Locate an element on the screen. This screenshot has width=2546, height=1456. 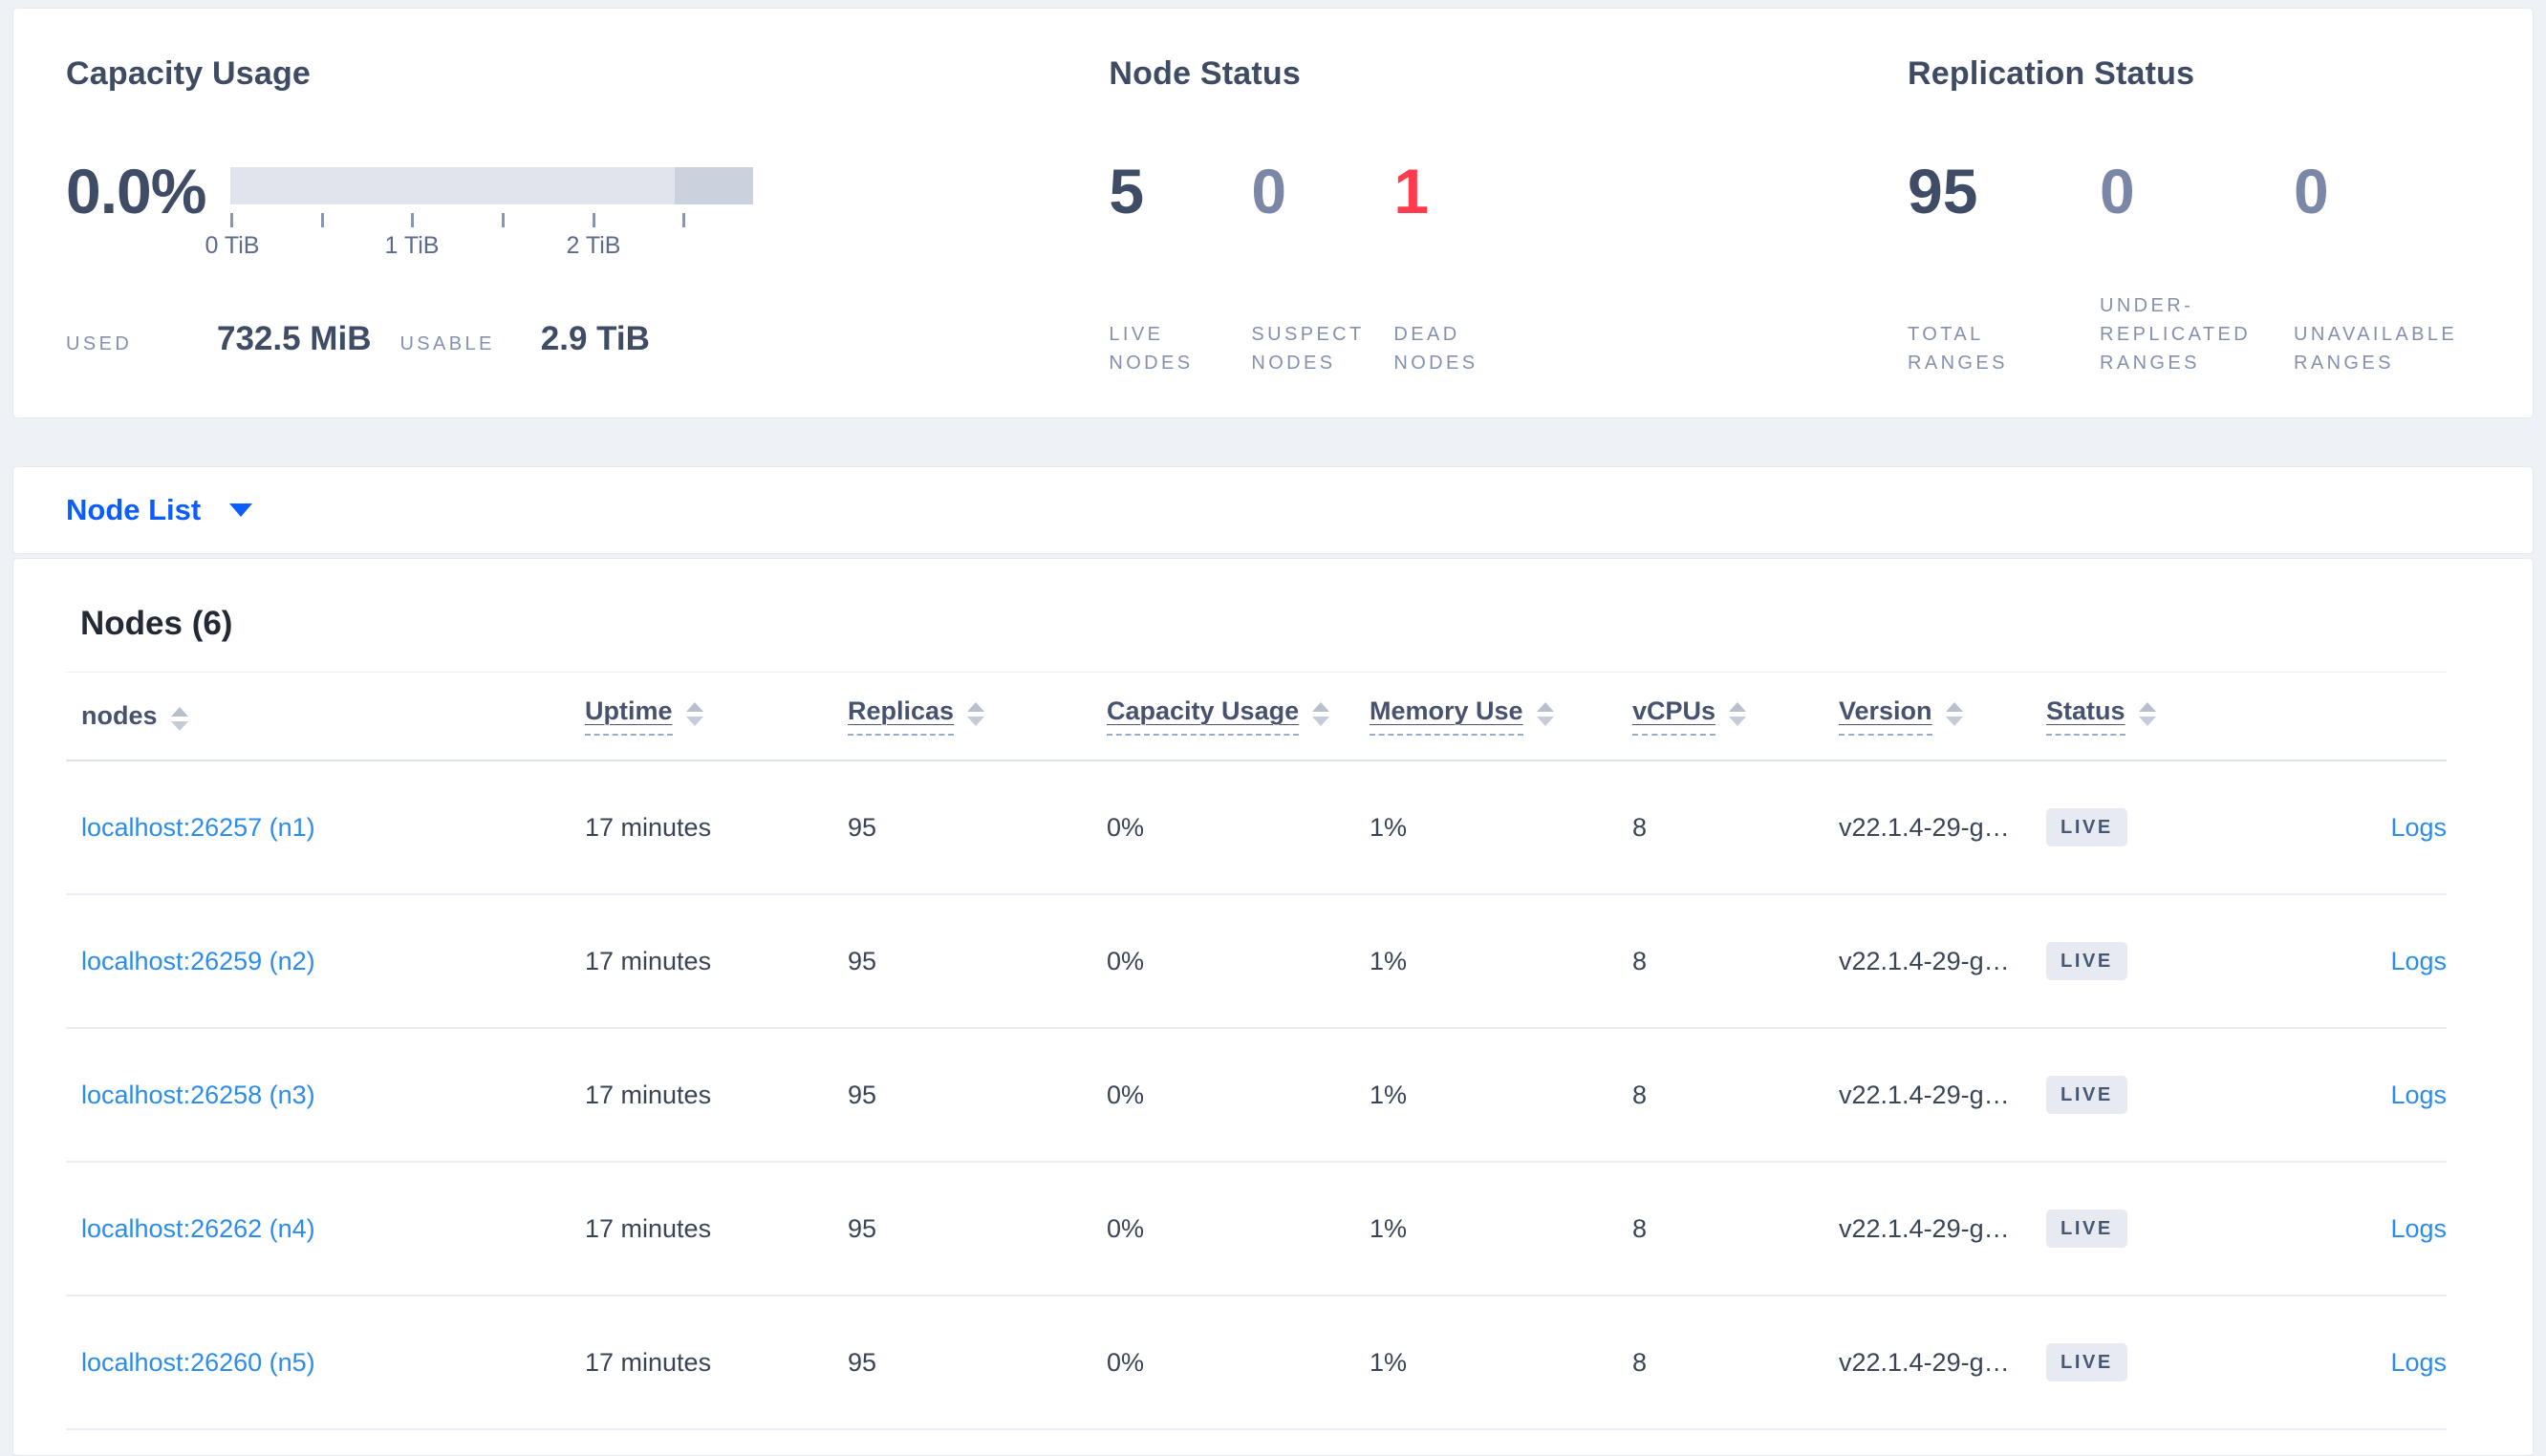
live-nodes-value: 5 is located at coordinates (1127, 191).